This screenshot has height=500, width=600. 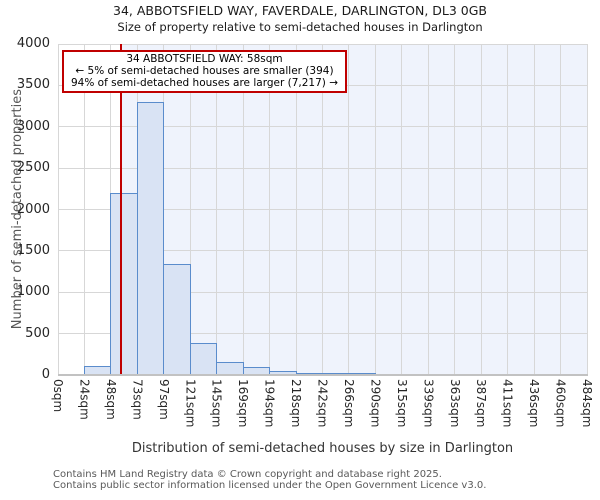 I want to click on x-tick-label: 315sqm, so click(x=401, y=403).